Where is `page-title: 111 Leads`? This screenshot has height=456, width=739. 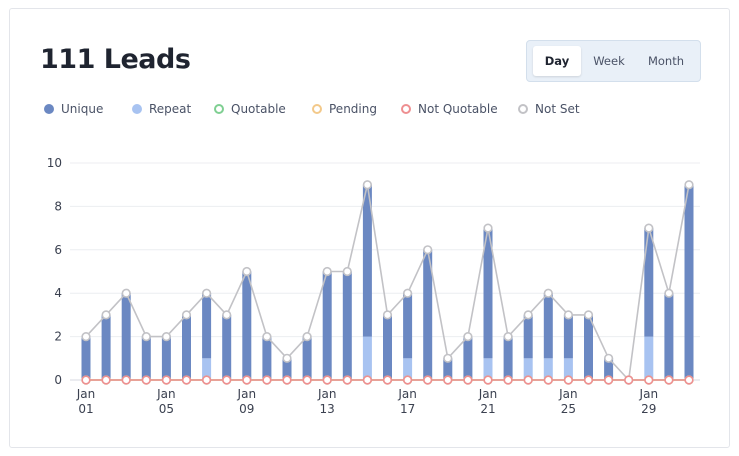
page-title: 111 Leads is located at coordinates (115, 59).